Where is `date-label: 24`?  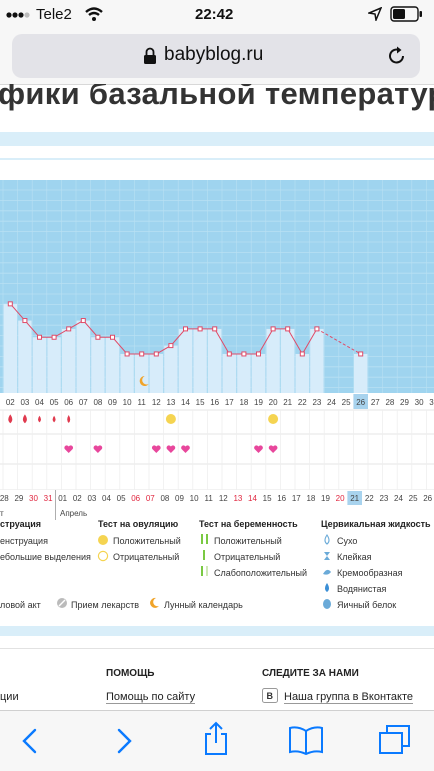
date-label: 24 is located at coordinates (398, 498).